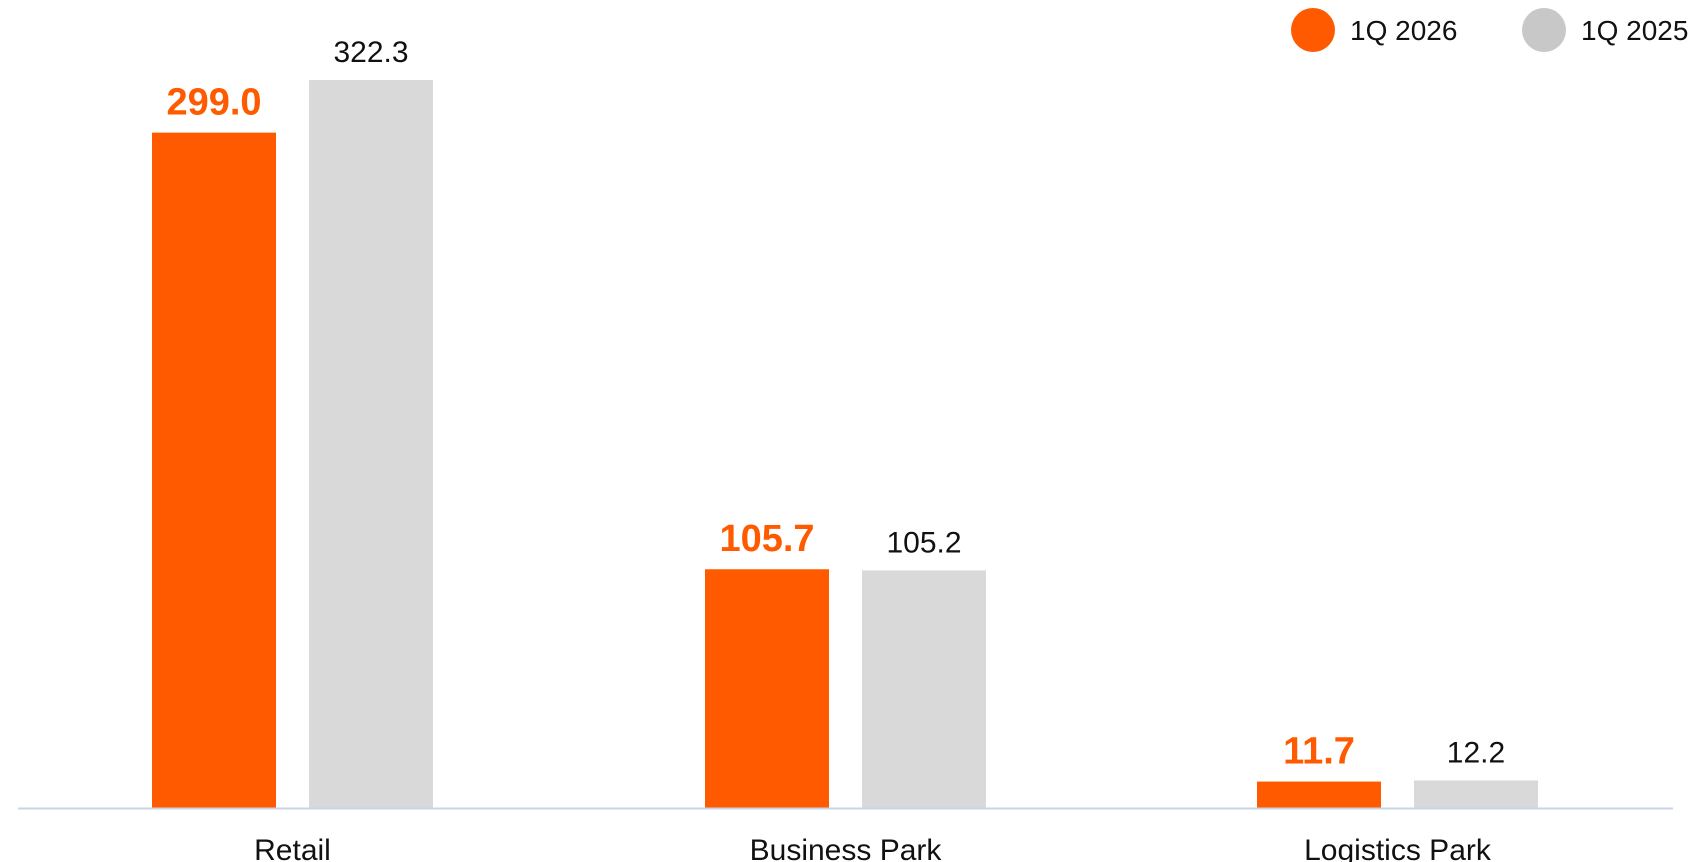 The image size is (1703, 862). I want to click on legend: 1Q 2026 1Q 2025, so click(1489, 30).